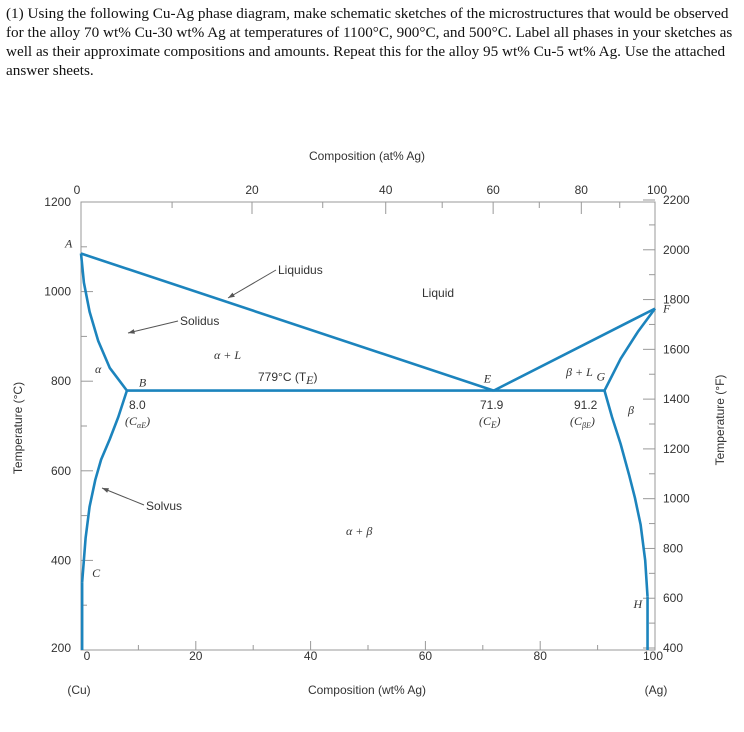  What do you see at coordinates (653, 656) in the screenshot?
I see `bottom-tick-label: 100` at bounding box center [653, 656].